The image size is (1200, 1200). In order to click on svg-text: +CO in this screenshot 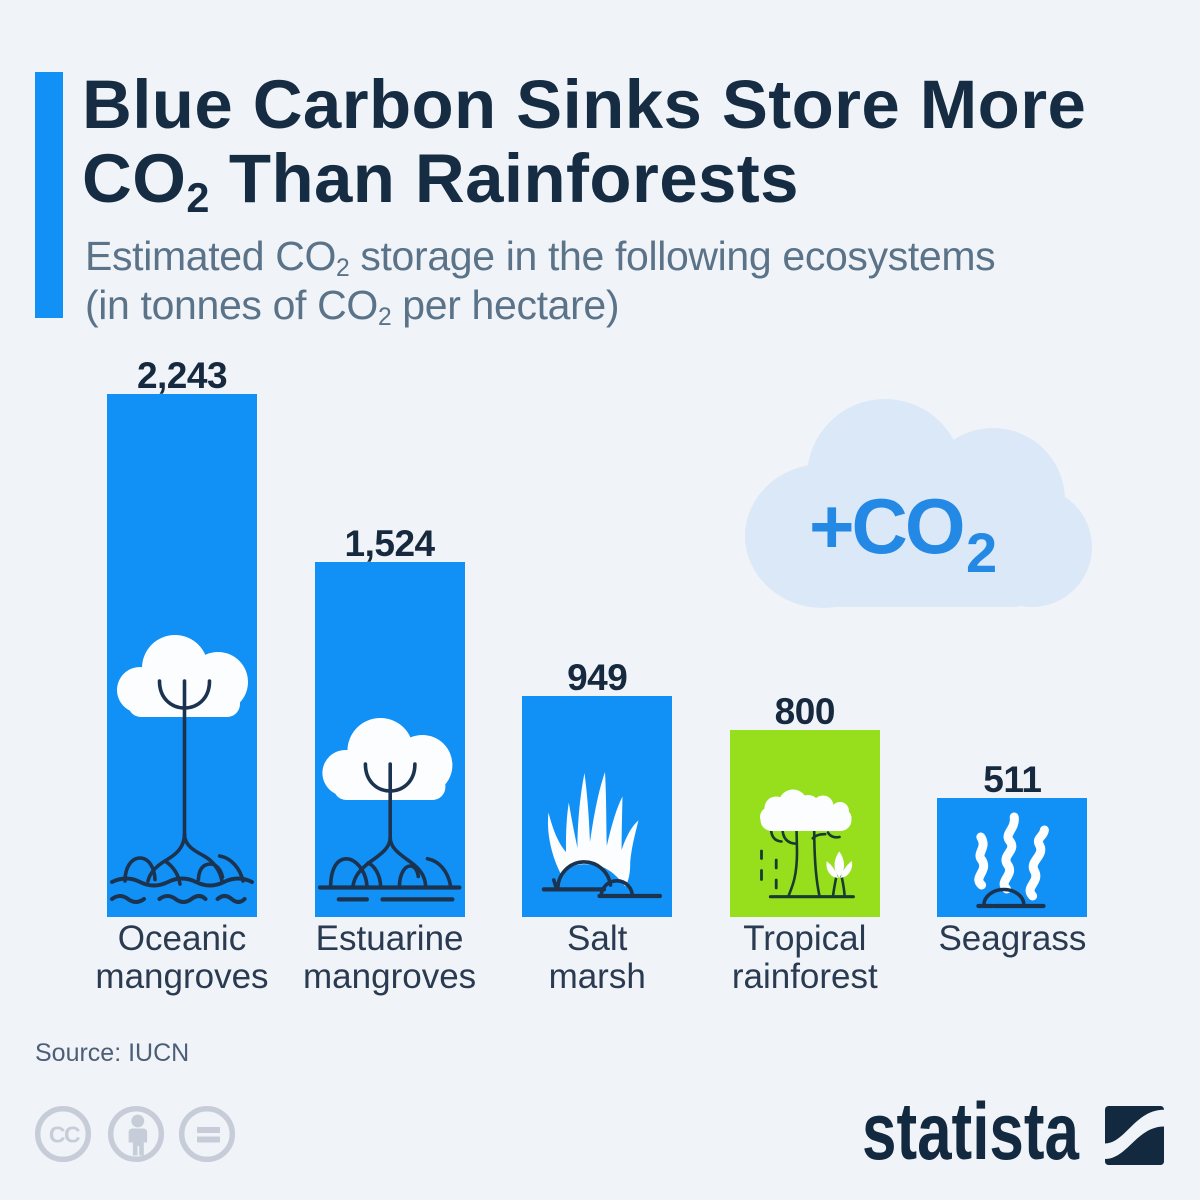, I will do `click(886, 526)`.